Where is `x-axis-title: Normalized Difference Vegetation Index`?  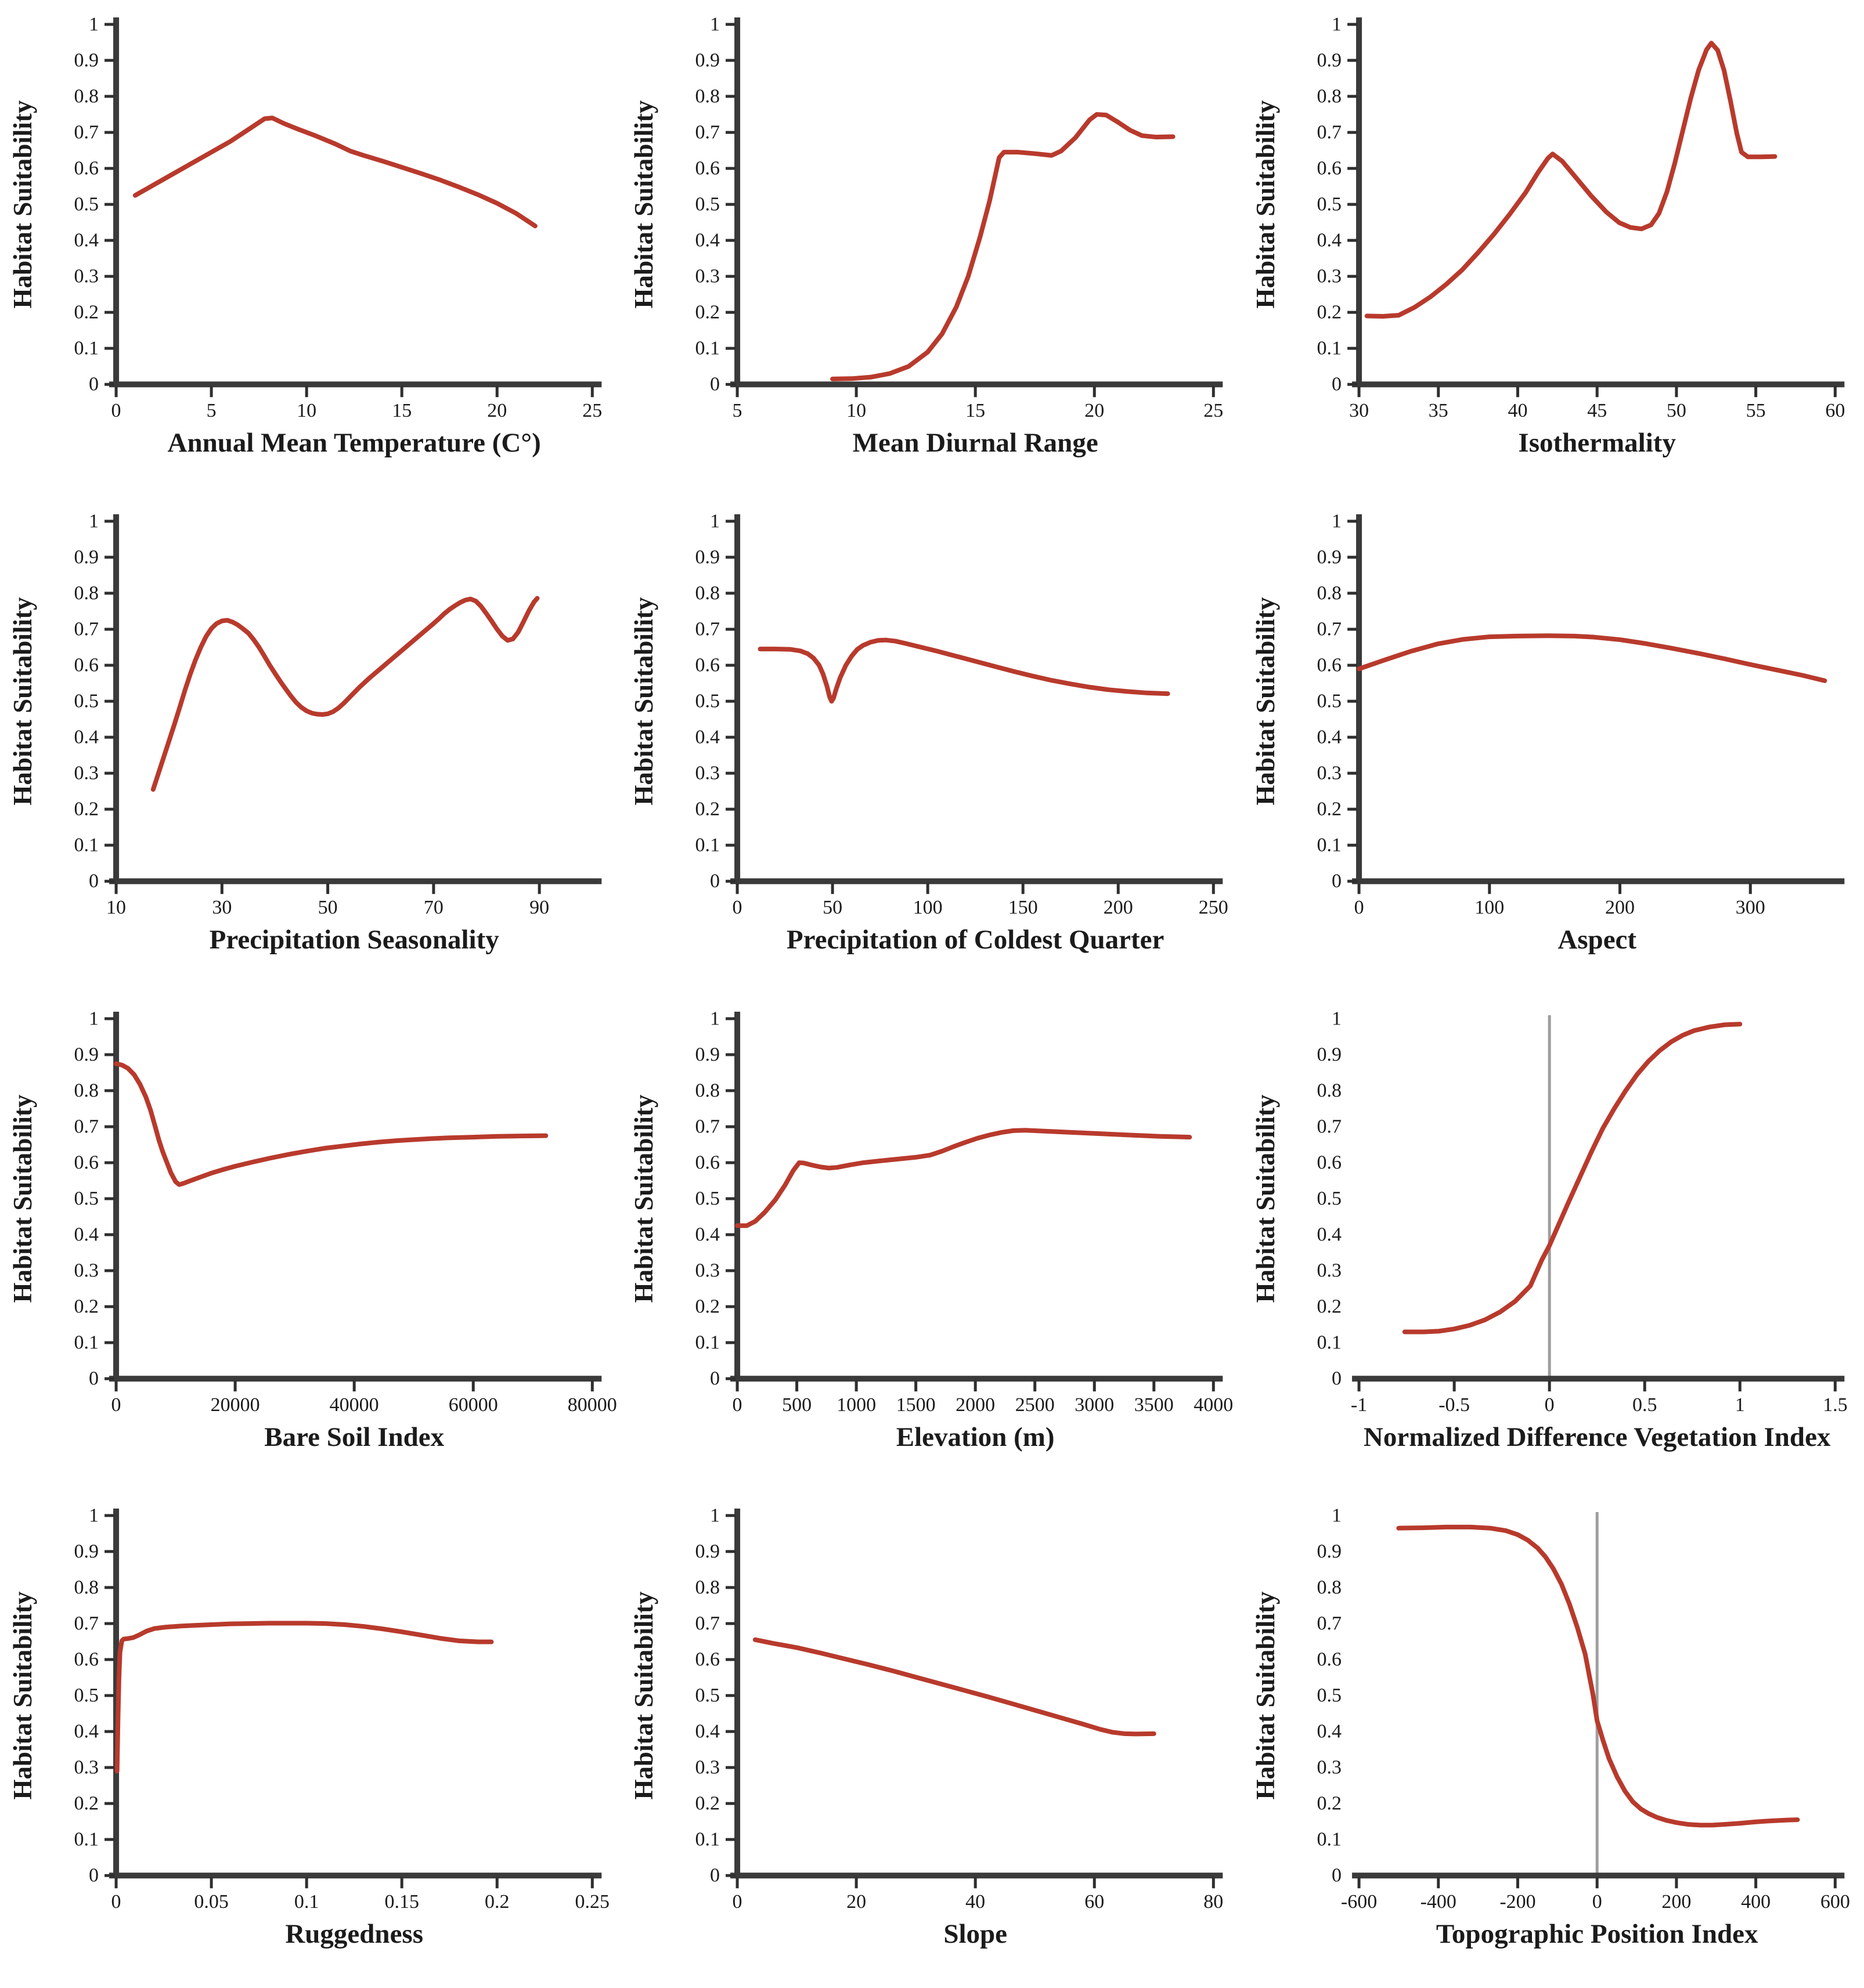 x-axis-title: Normalized Difference Vegetation Index is located at coordinates (1597, 1437).